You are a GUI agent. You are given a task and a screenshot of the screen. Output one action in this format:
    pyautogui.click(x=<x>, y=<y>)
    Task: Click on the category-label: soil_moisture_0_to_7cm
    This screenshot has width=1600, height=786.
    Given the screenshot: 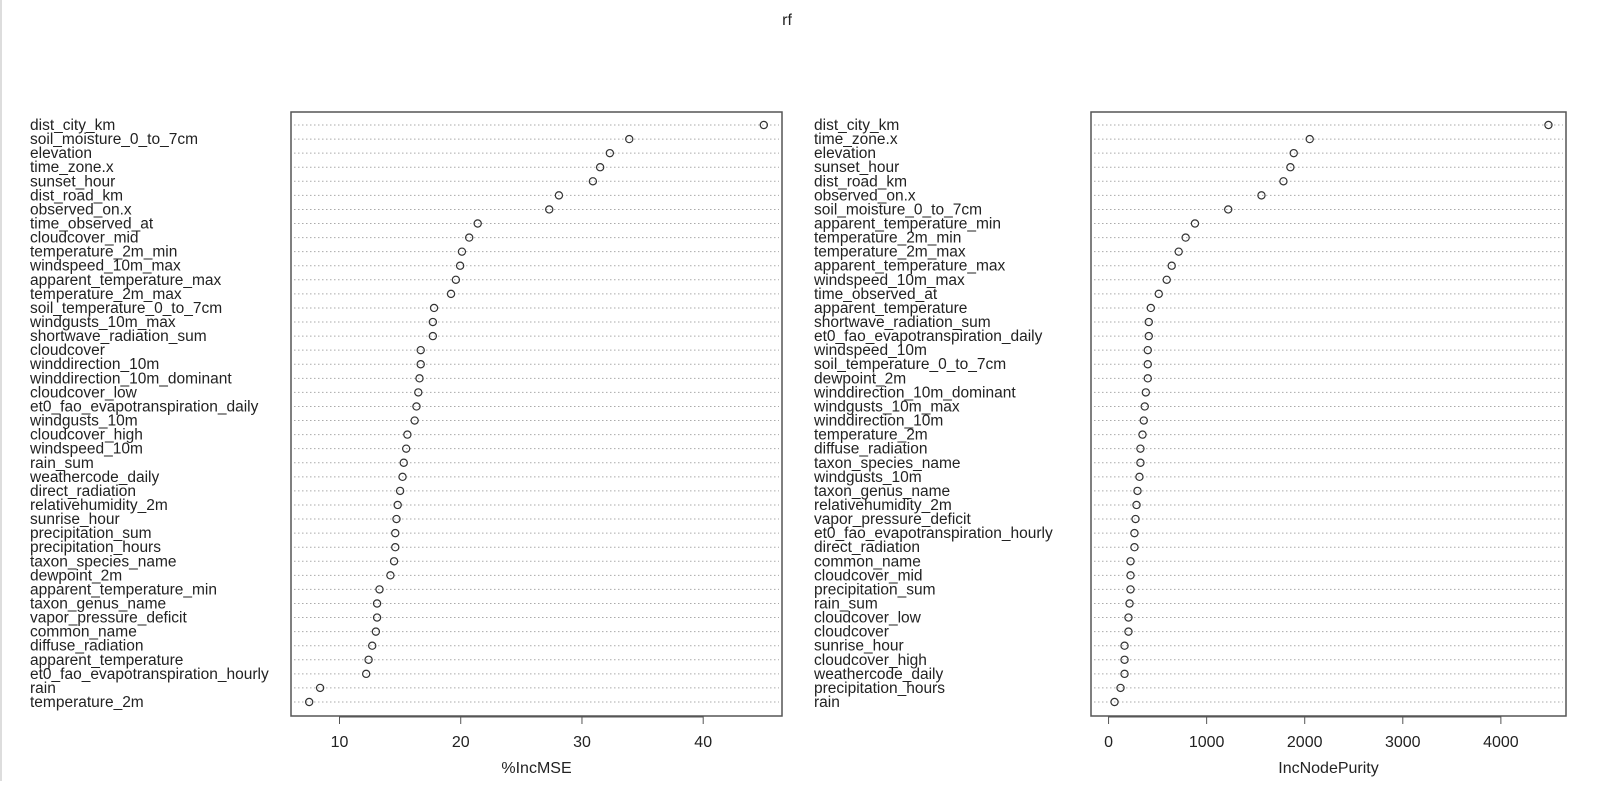 What is the action you would take?
    pyautogui.click(x=114, y=139)
    